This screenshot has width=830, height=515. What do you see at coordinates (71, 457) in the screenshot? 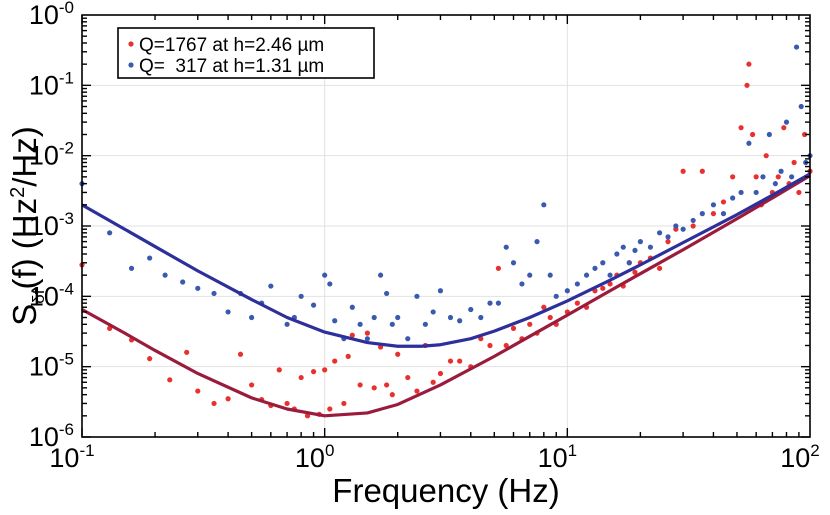
I see `x-tick-label: 10⁻¹` at bounding box center [71, 457].